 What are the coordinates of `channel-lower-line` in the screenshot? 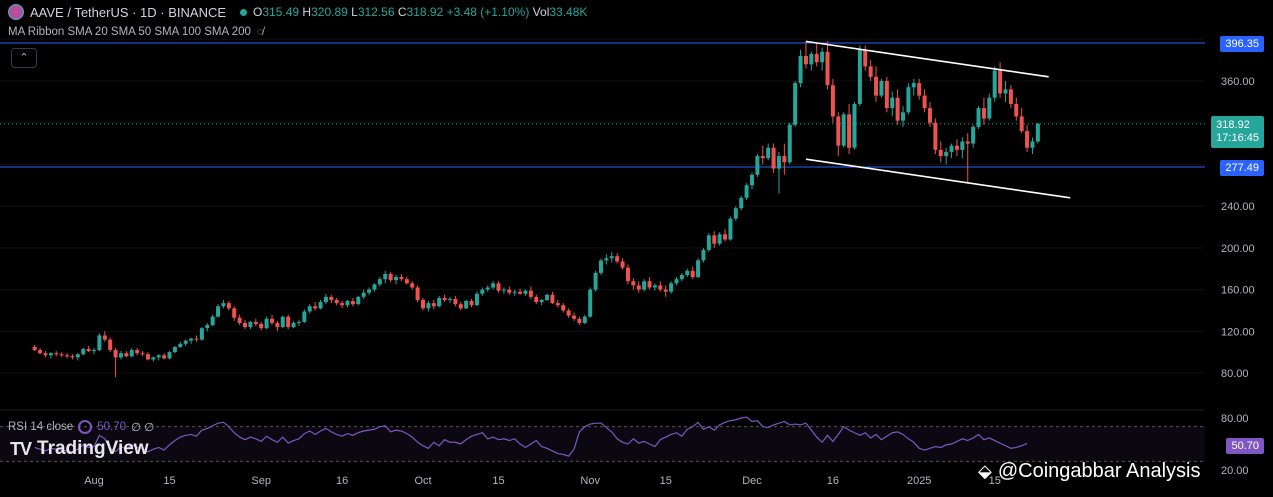 It's located at (938, 178).